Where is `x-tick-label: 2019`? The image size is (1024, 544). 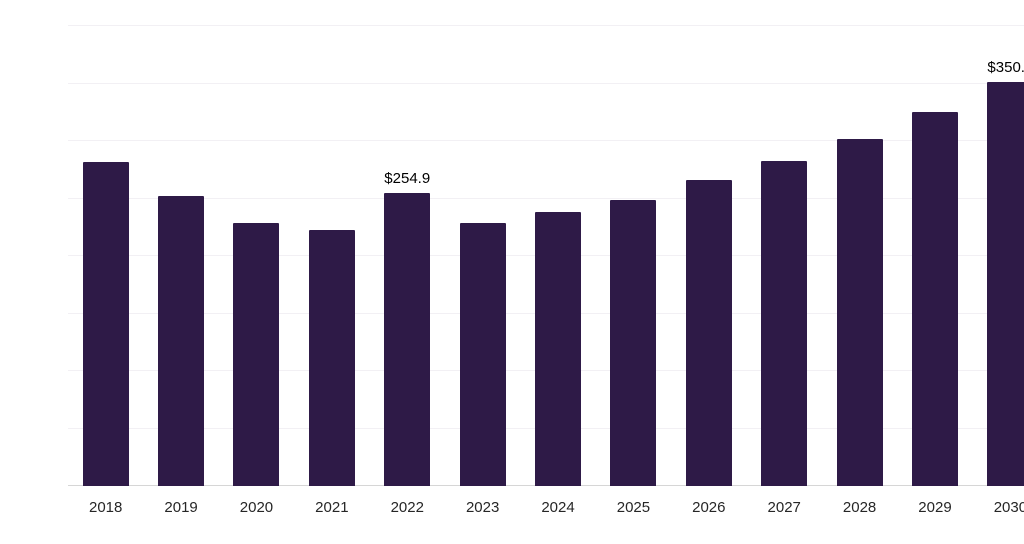
x-tick-label: 2019 is located at coordinates (181, 507).